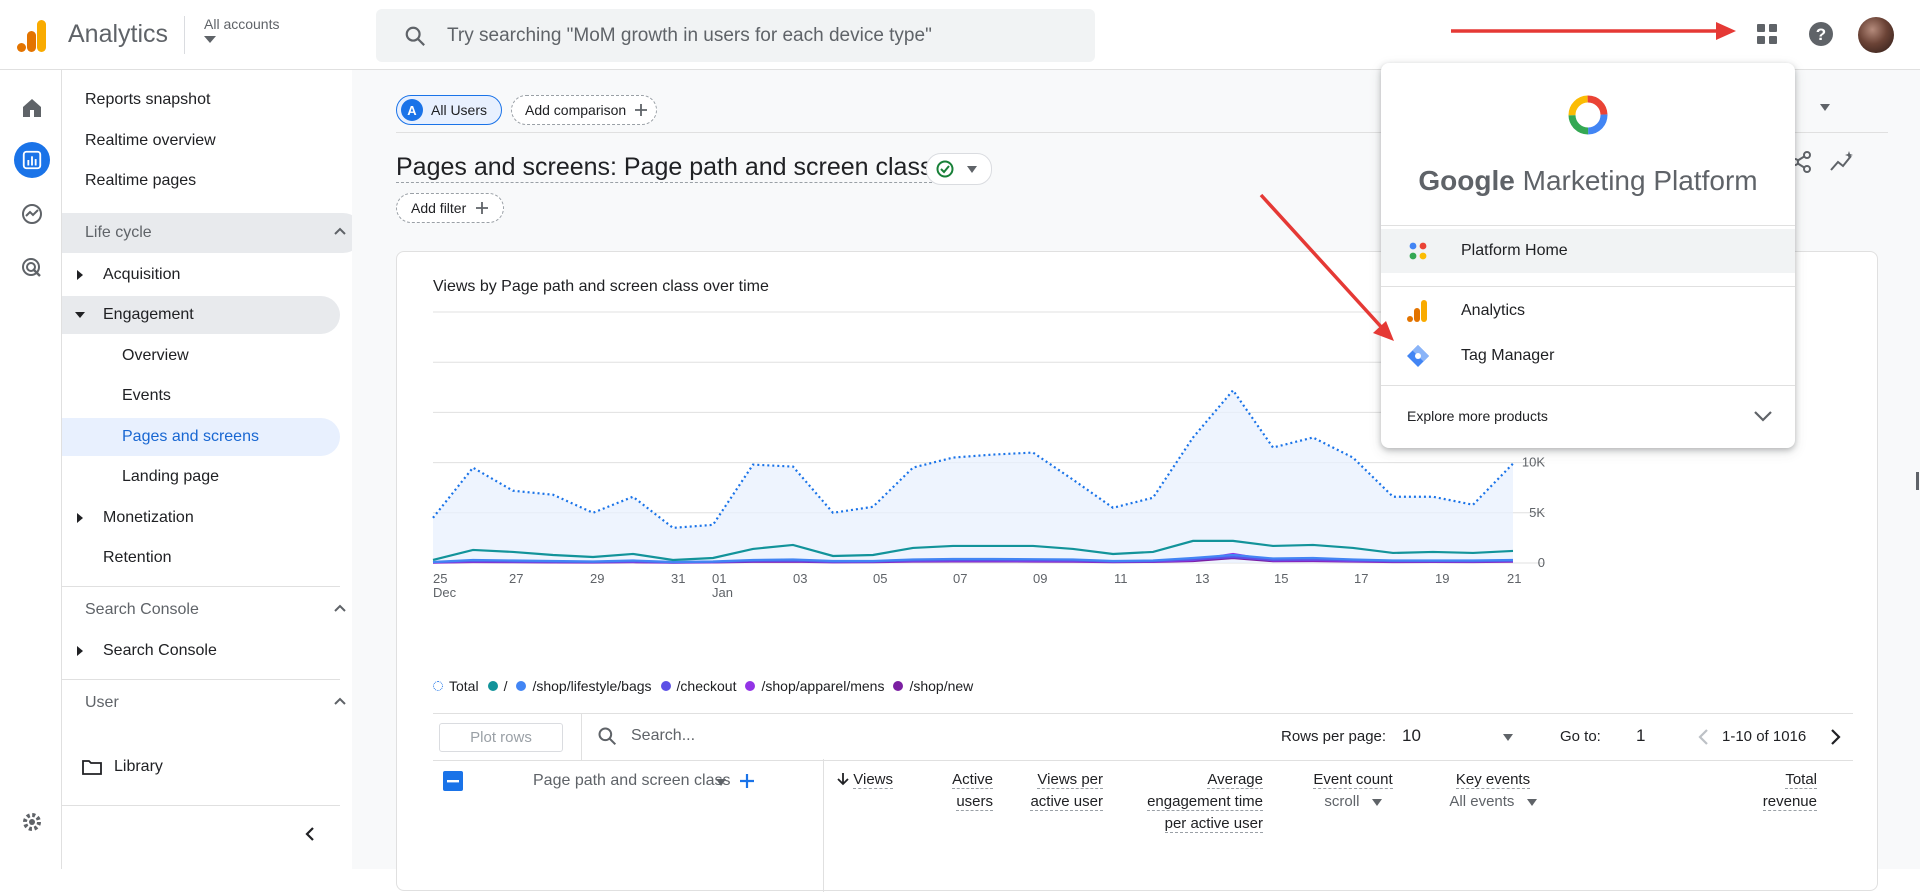  I want to click on data-quality-status-chip, so click(959, 169).